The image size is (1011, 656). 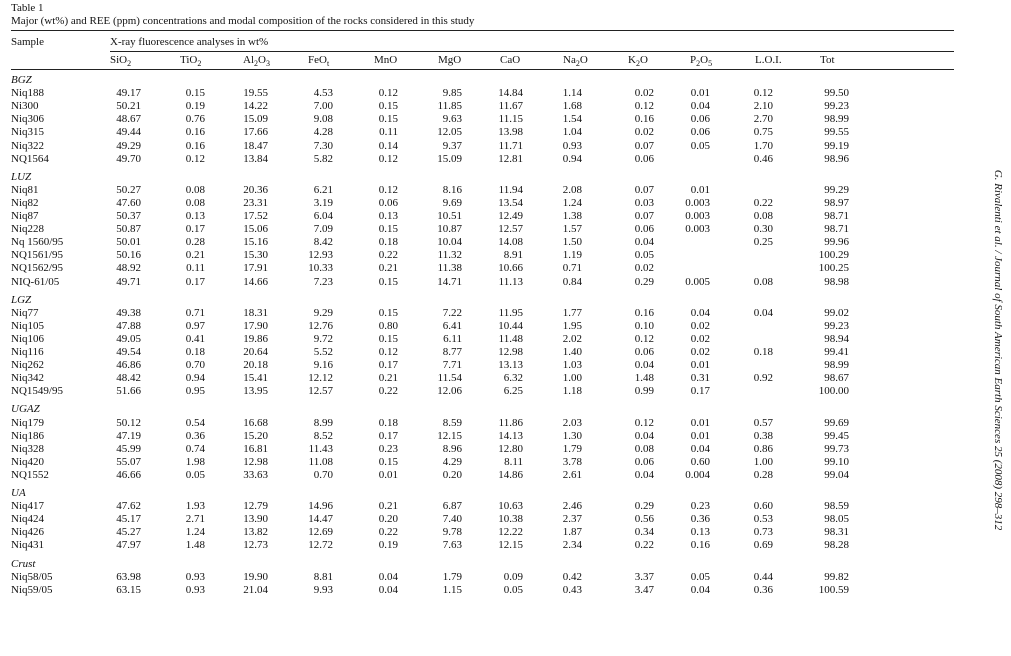 What do you see at coordinates (23, 563) in the screenshot?
I see `group-label: Crust` at bounding box center [23, 563].